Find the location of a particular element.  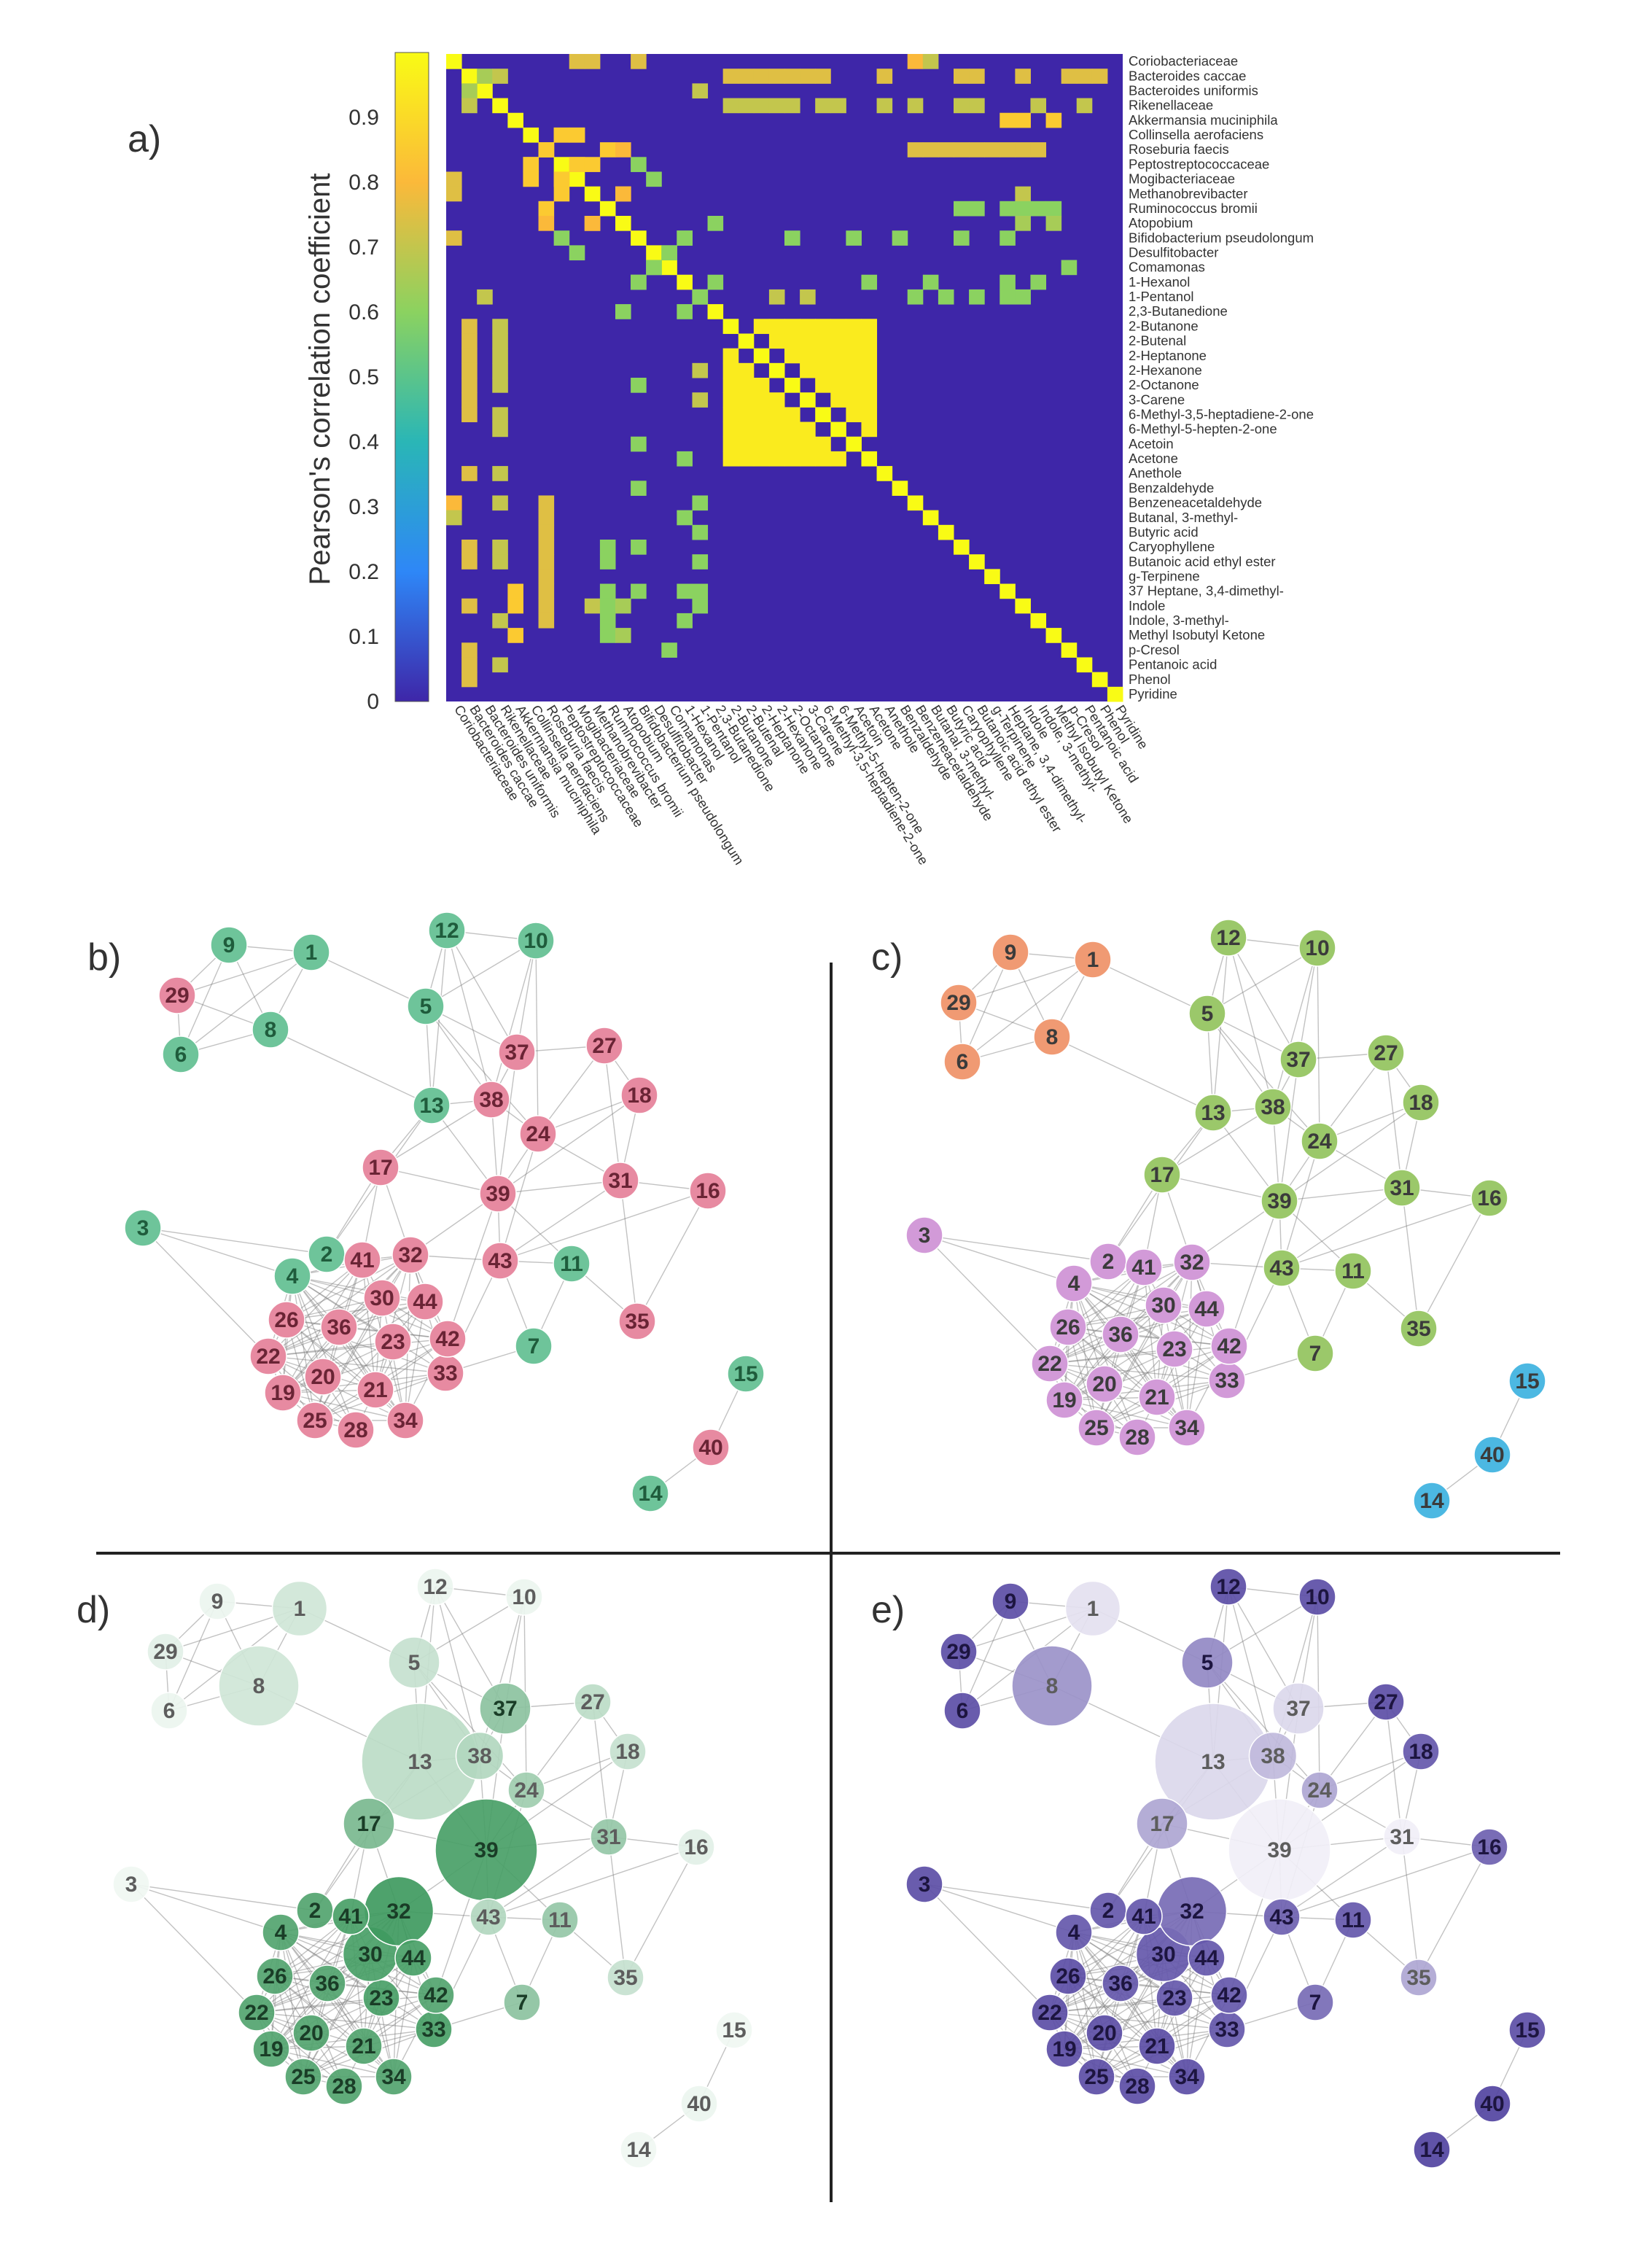

network-node-label: 3 is located at coordinates (143, 1228).